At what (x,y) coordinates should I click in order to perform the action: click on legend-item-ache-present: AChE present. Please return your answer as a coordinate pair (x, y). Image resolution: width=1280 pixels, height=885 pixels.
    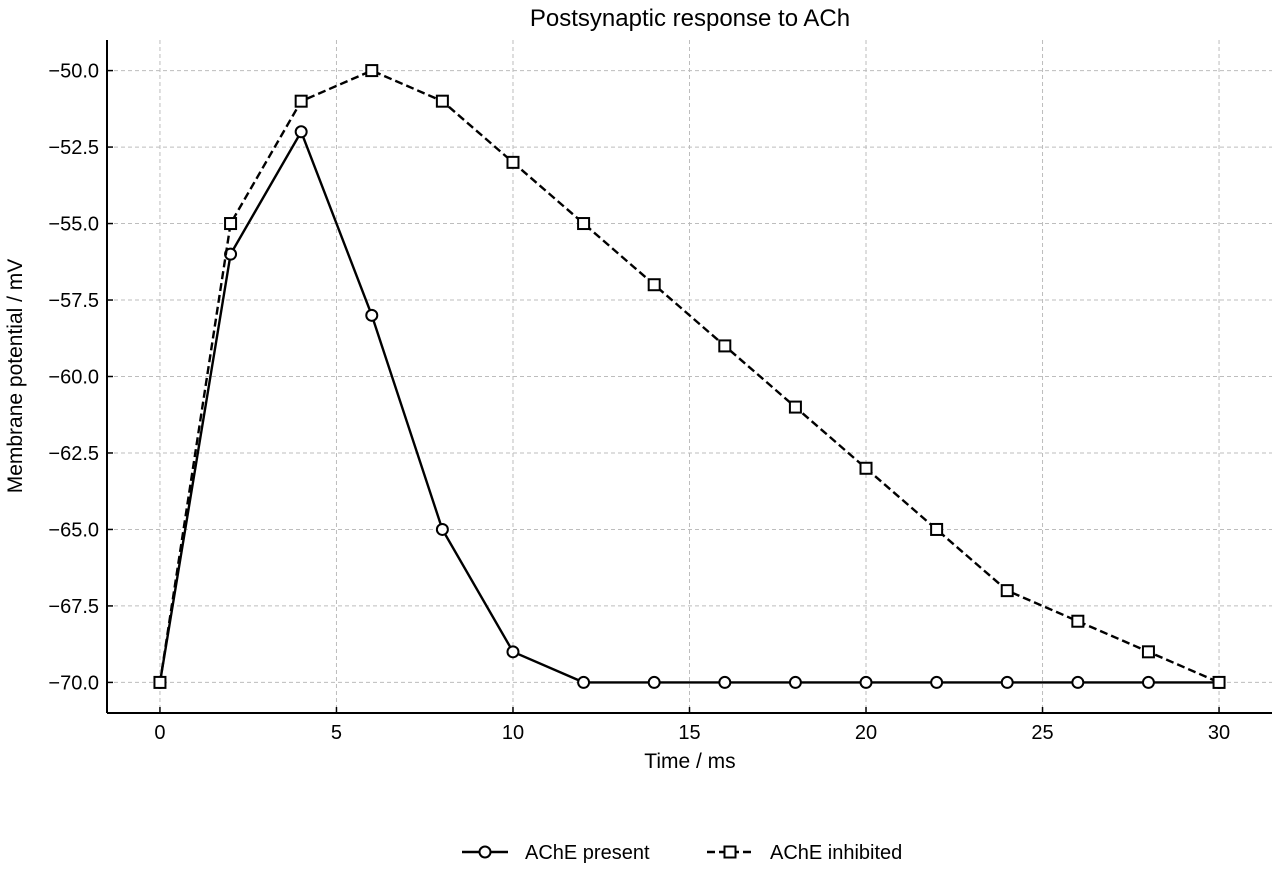
    Looking at the image, I should click on (556, 853).